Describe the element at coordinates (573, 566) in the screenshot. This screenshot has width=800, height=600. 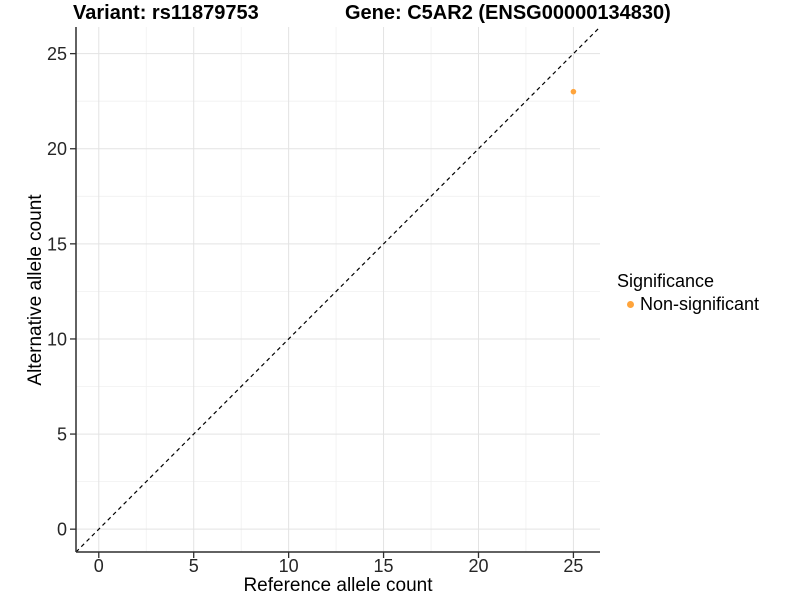
I see `x-tick-label: 25` at that location.